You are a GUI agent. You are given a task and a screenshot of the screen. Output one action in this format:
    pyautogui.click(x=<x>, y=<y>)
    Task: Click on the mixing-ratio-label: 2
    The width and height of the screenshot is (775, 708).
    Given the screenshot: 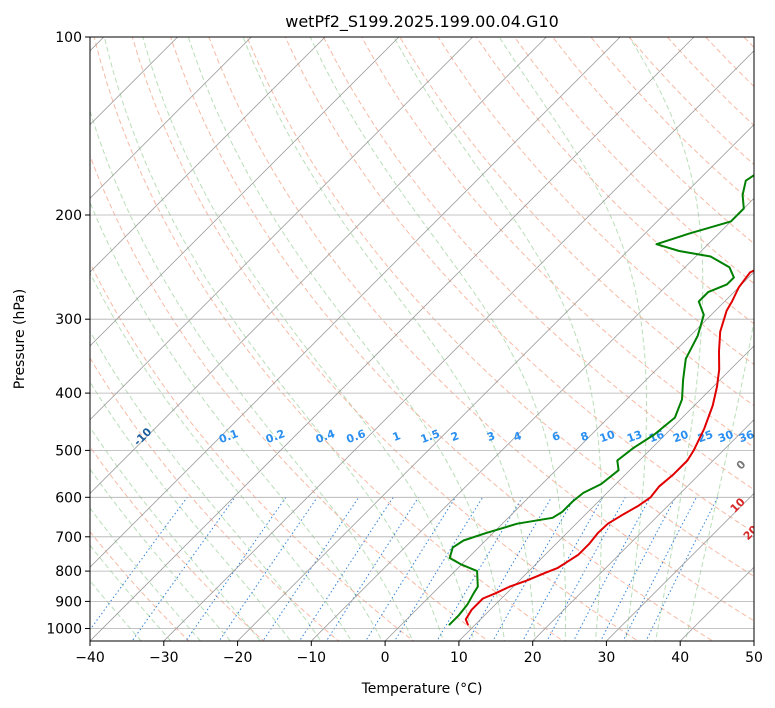 What is the action you would take?
    pyautogui.click(x=455, y=436)
    